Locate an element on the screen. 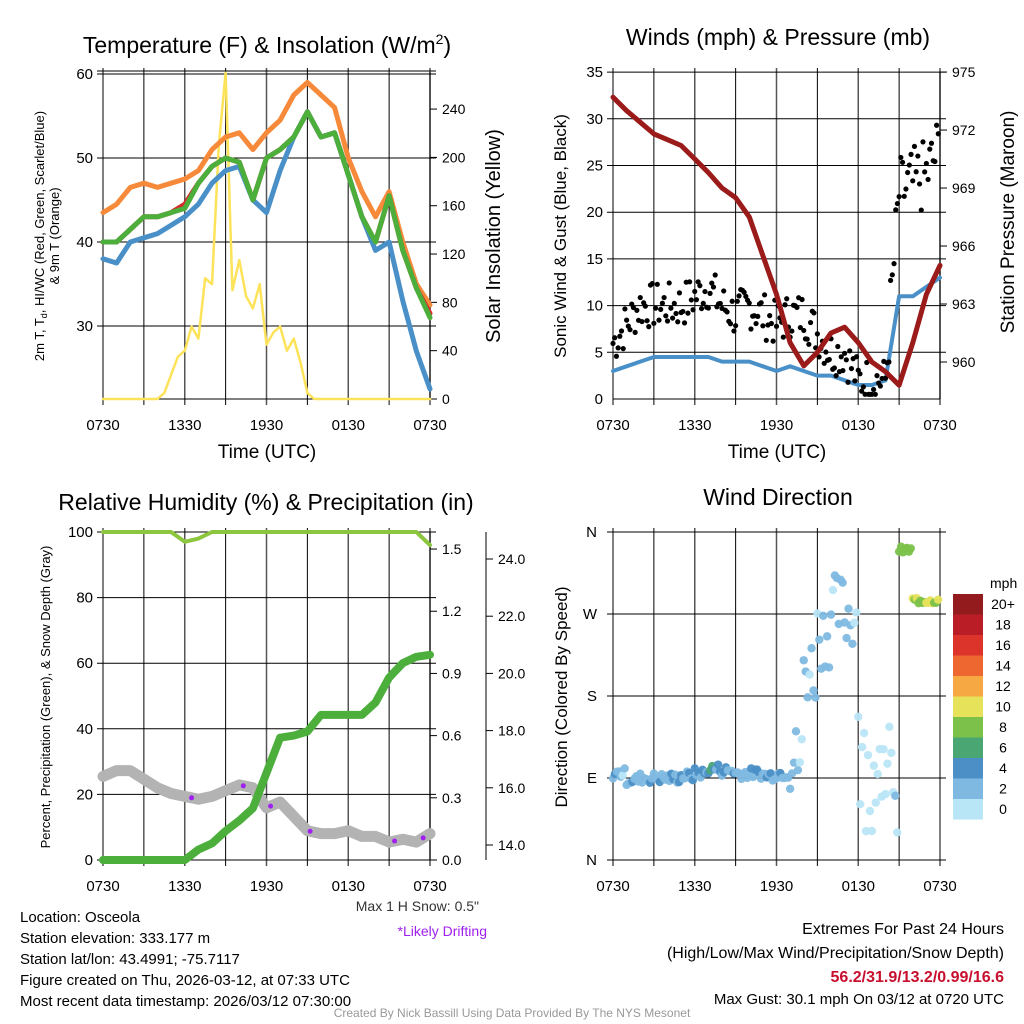  temp-yr-tick-label: 80 is located at coordinates (450, 302).